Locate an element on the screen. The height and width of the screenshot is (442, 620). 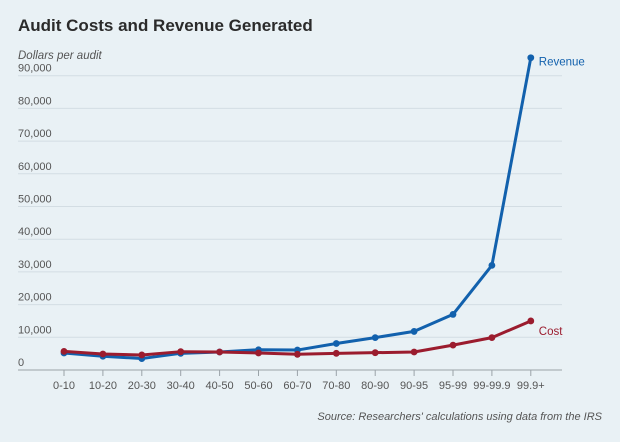
x-tick-label: 0-10 is located at coordinates (64, 386).